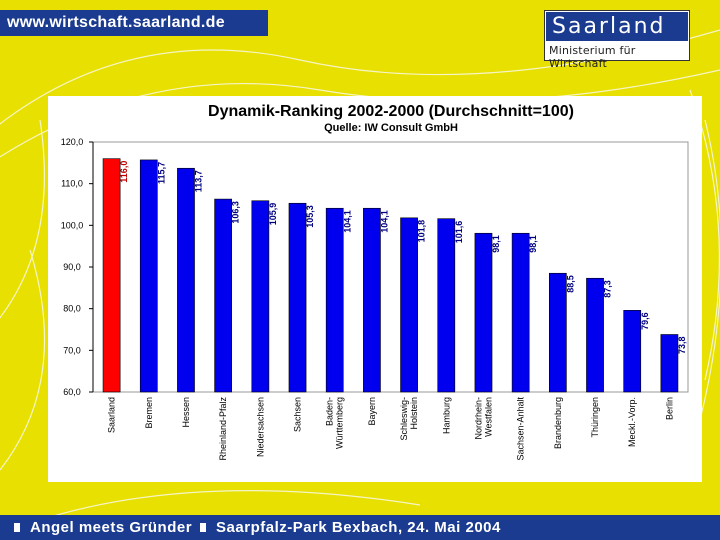  Describe the element at coordinates (260, 427) in the screenshot. I see `x-tick-label: Niedersachsen` at that location.